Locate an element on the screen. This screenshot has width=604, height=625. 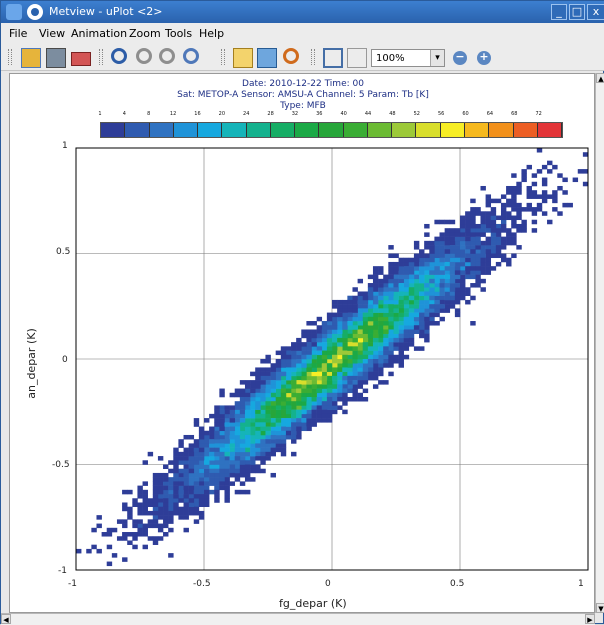
minimize-button: _ is located at coordinates (559, 12).